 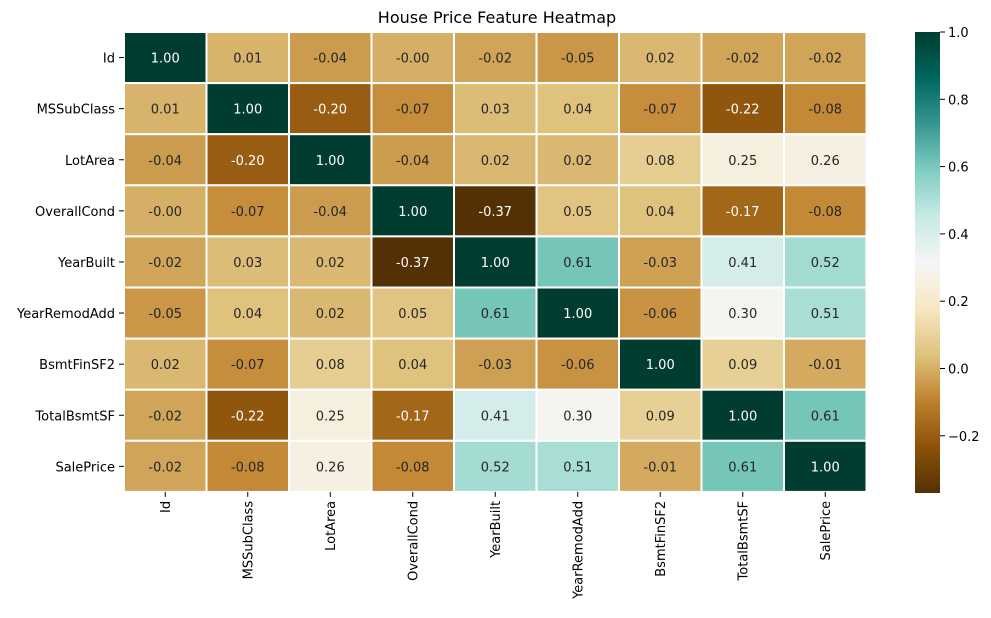 I want to click on x-tick-label: TotalBsmtSF, so click(x=744, y=541).